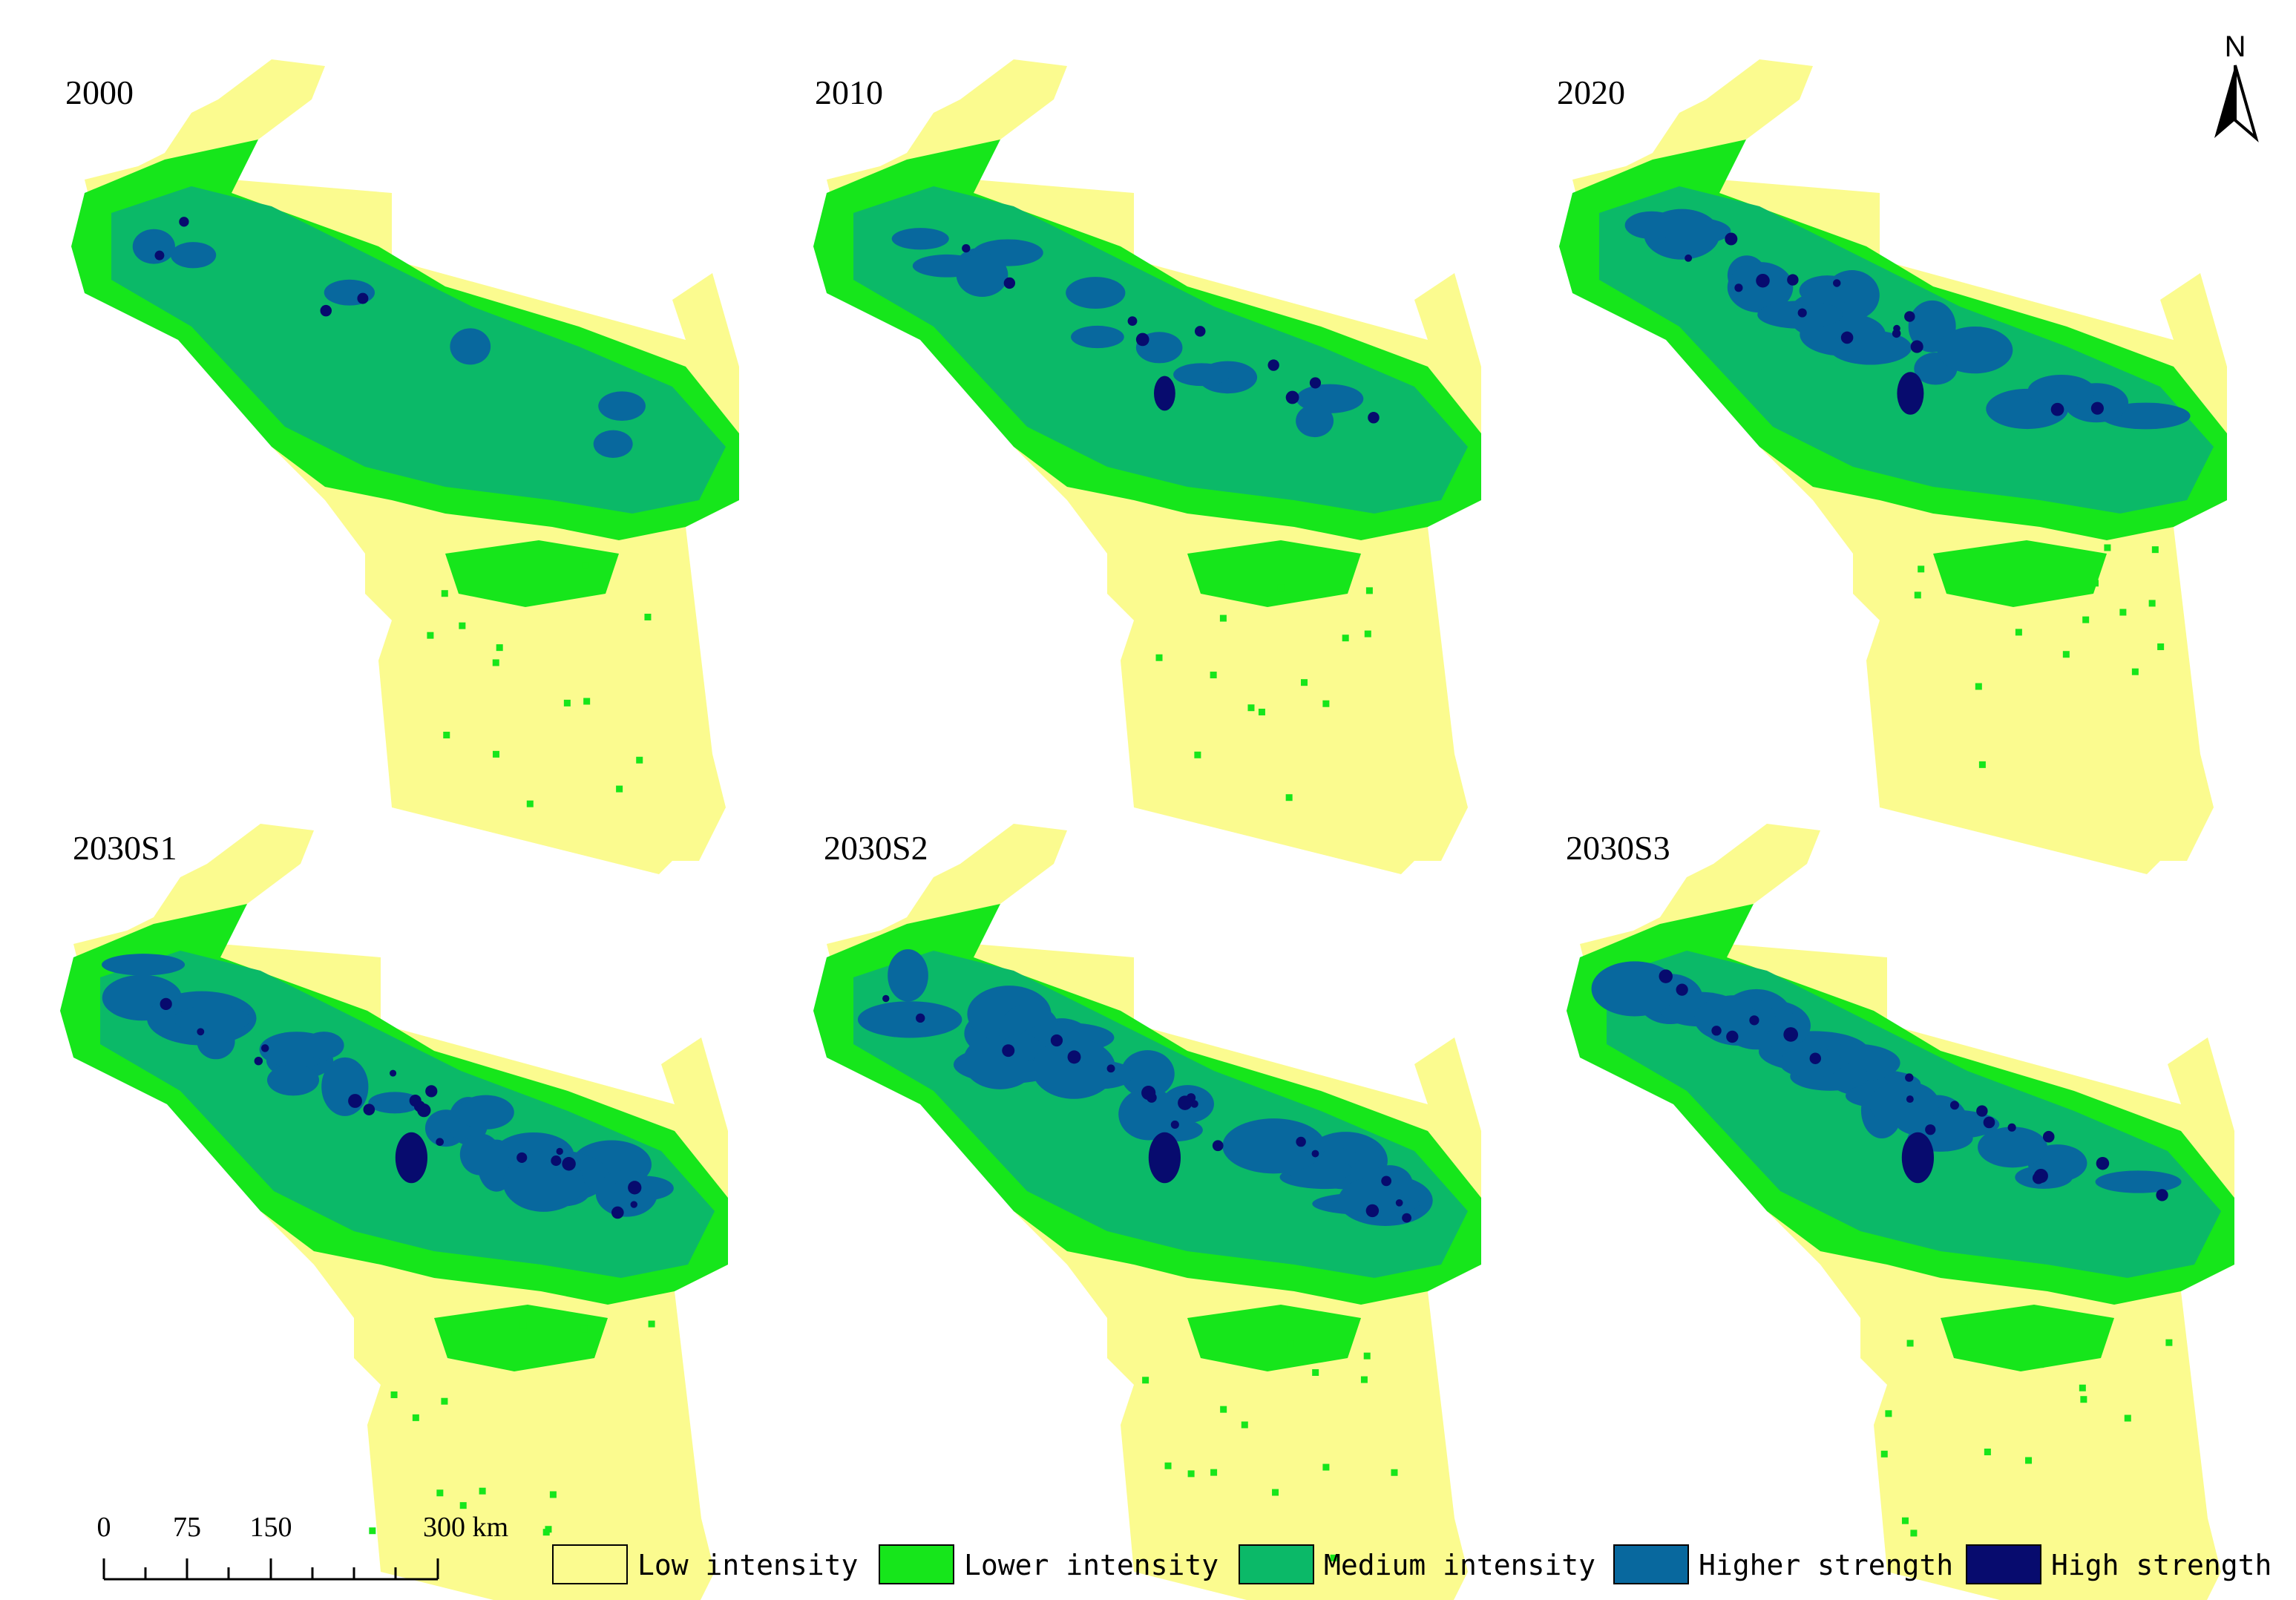  I want to click on panel-title: 2030S3, so click(1618, 848).